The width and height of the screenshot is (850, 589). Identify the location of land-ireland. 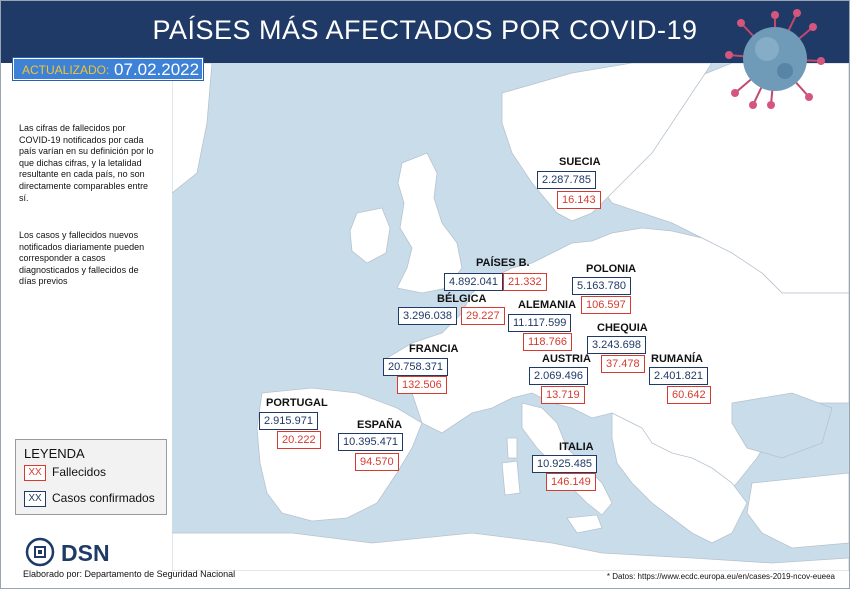
(370, 235).